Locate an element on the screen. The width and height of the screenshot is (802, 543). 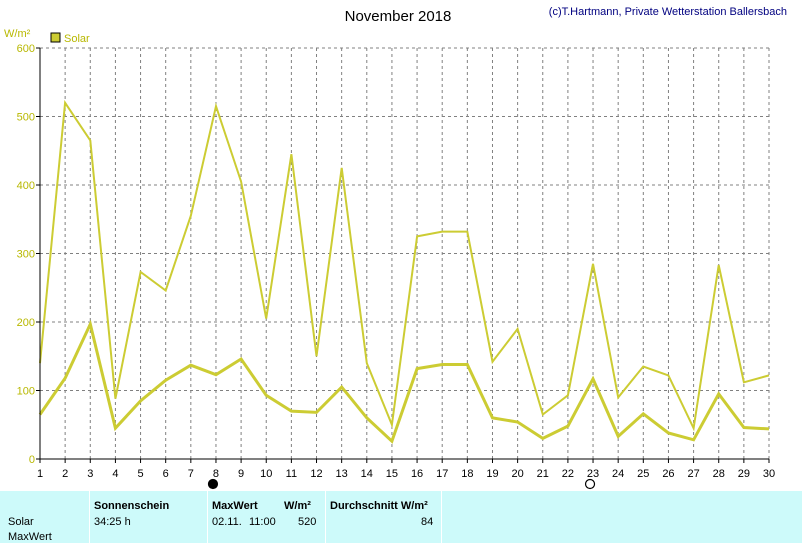
y-tick-label: 300 is located at coordinates (26, 255).